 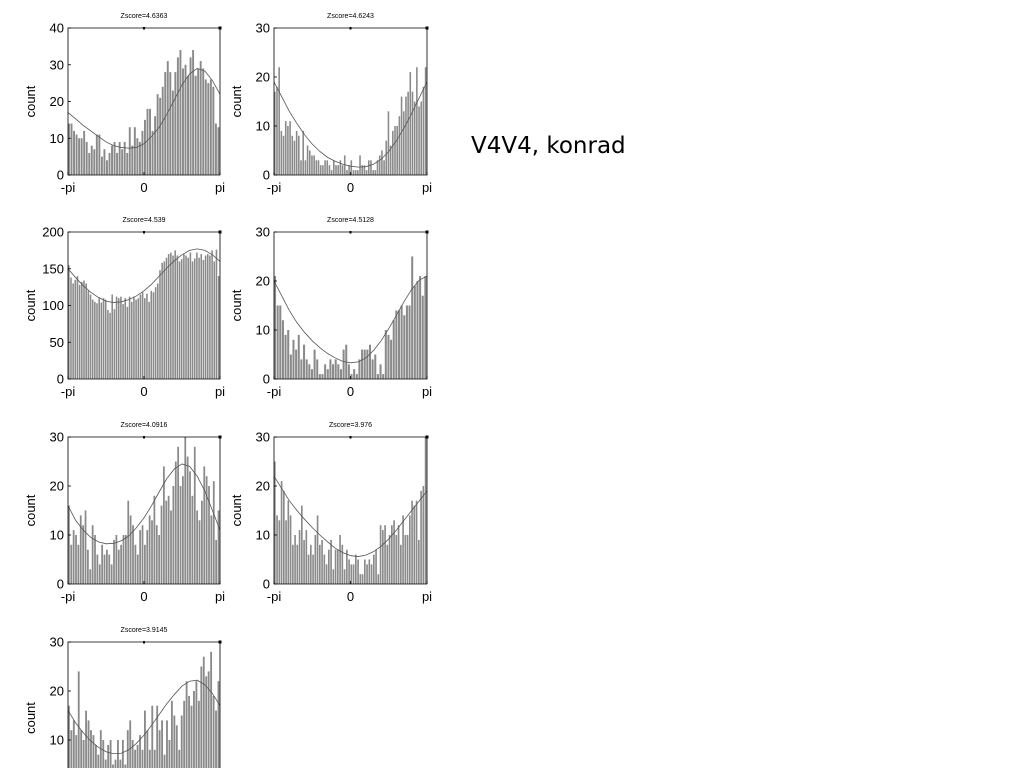 What do you see at coordinates (350, 425) in the screenshot?
I see `chart-title: Zscore=3.976` at bounding box center [350, 425].